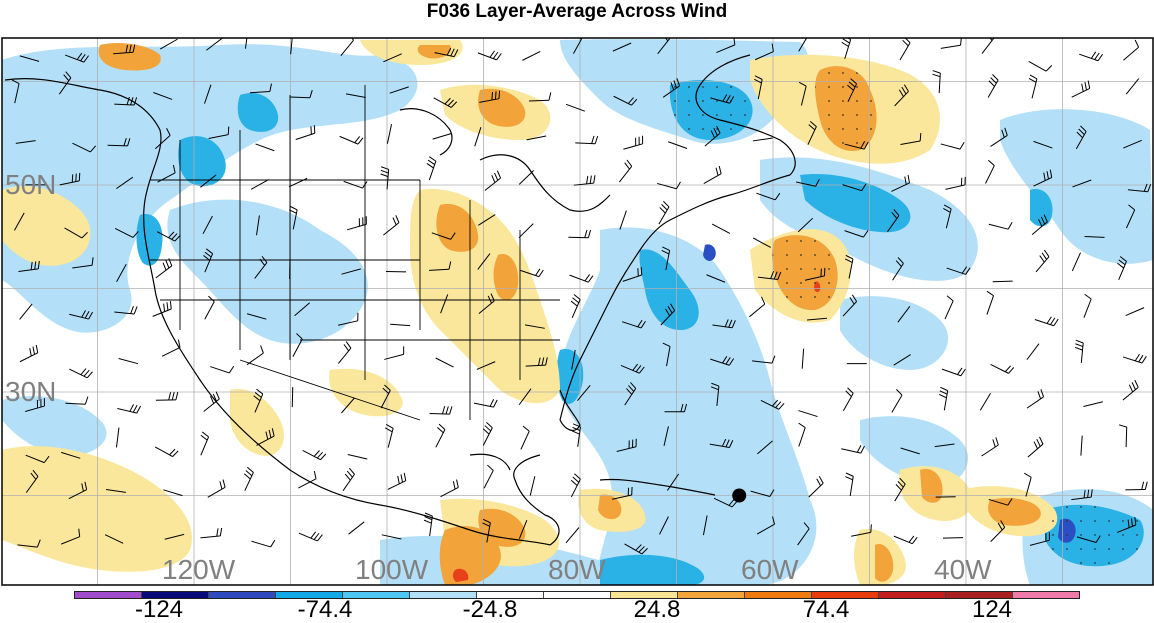 The height and width of the screenshot is (623, 1154). Describe the element at coordinates (770, 570) in the screenshot. I see `lon-label-60w: 60W` at that location.